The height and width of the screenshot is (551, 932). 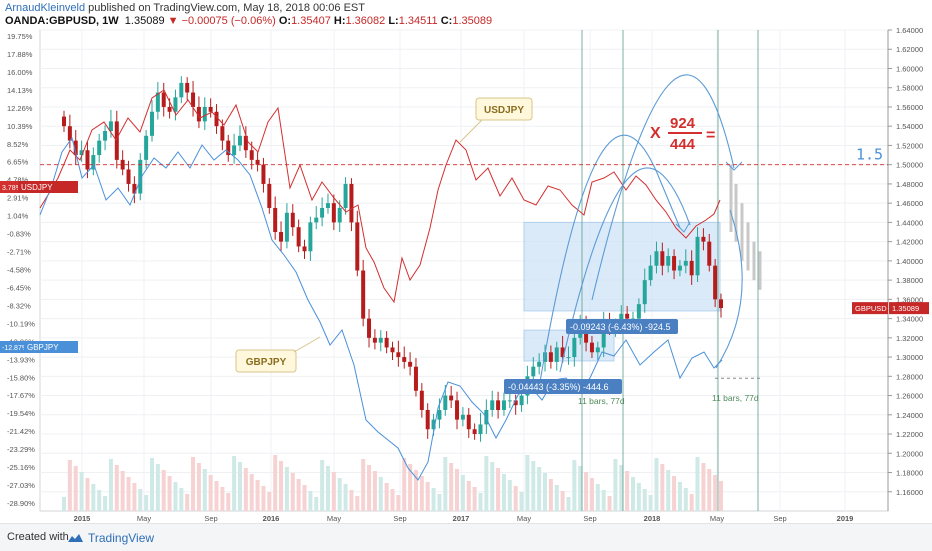 I want to click on right-tick-label: 1.32000, so click(x=909, y=338).